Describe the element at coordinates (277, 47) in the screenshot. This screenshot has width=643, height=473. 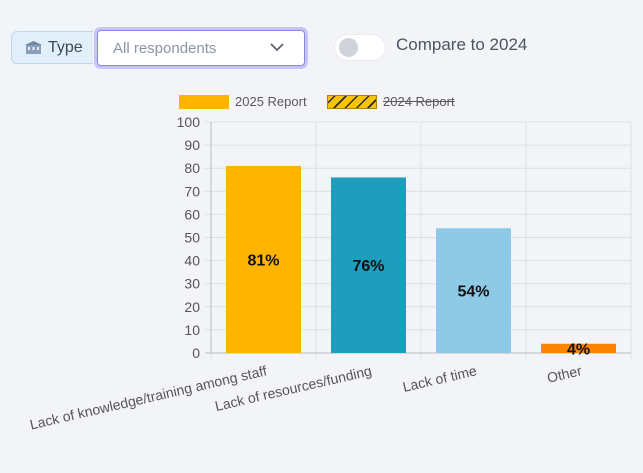
I see `chevron-down-icon` at that location.